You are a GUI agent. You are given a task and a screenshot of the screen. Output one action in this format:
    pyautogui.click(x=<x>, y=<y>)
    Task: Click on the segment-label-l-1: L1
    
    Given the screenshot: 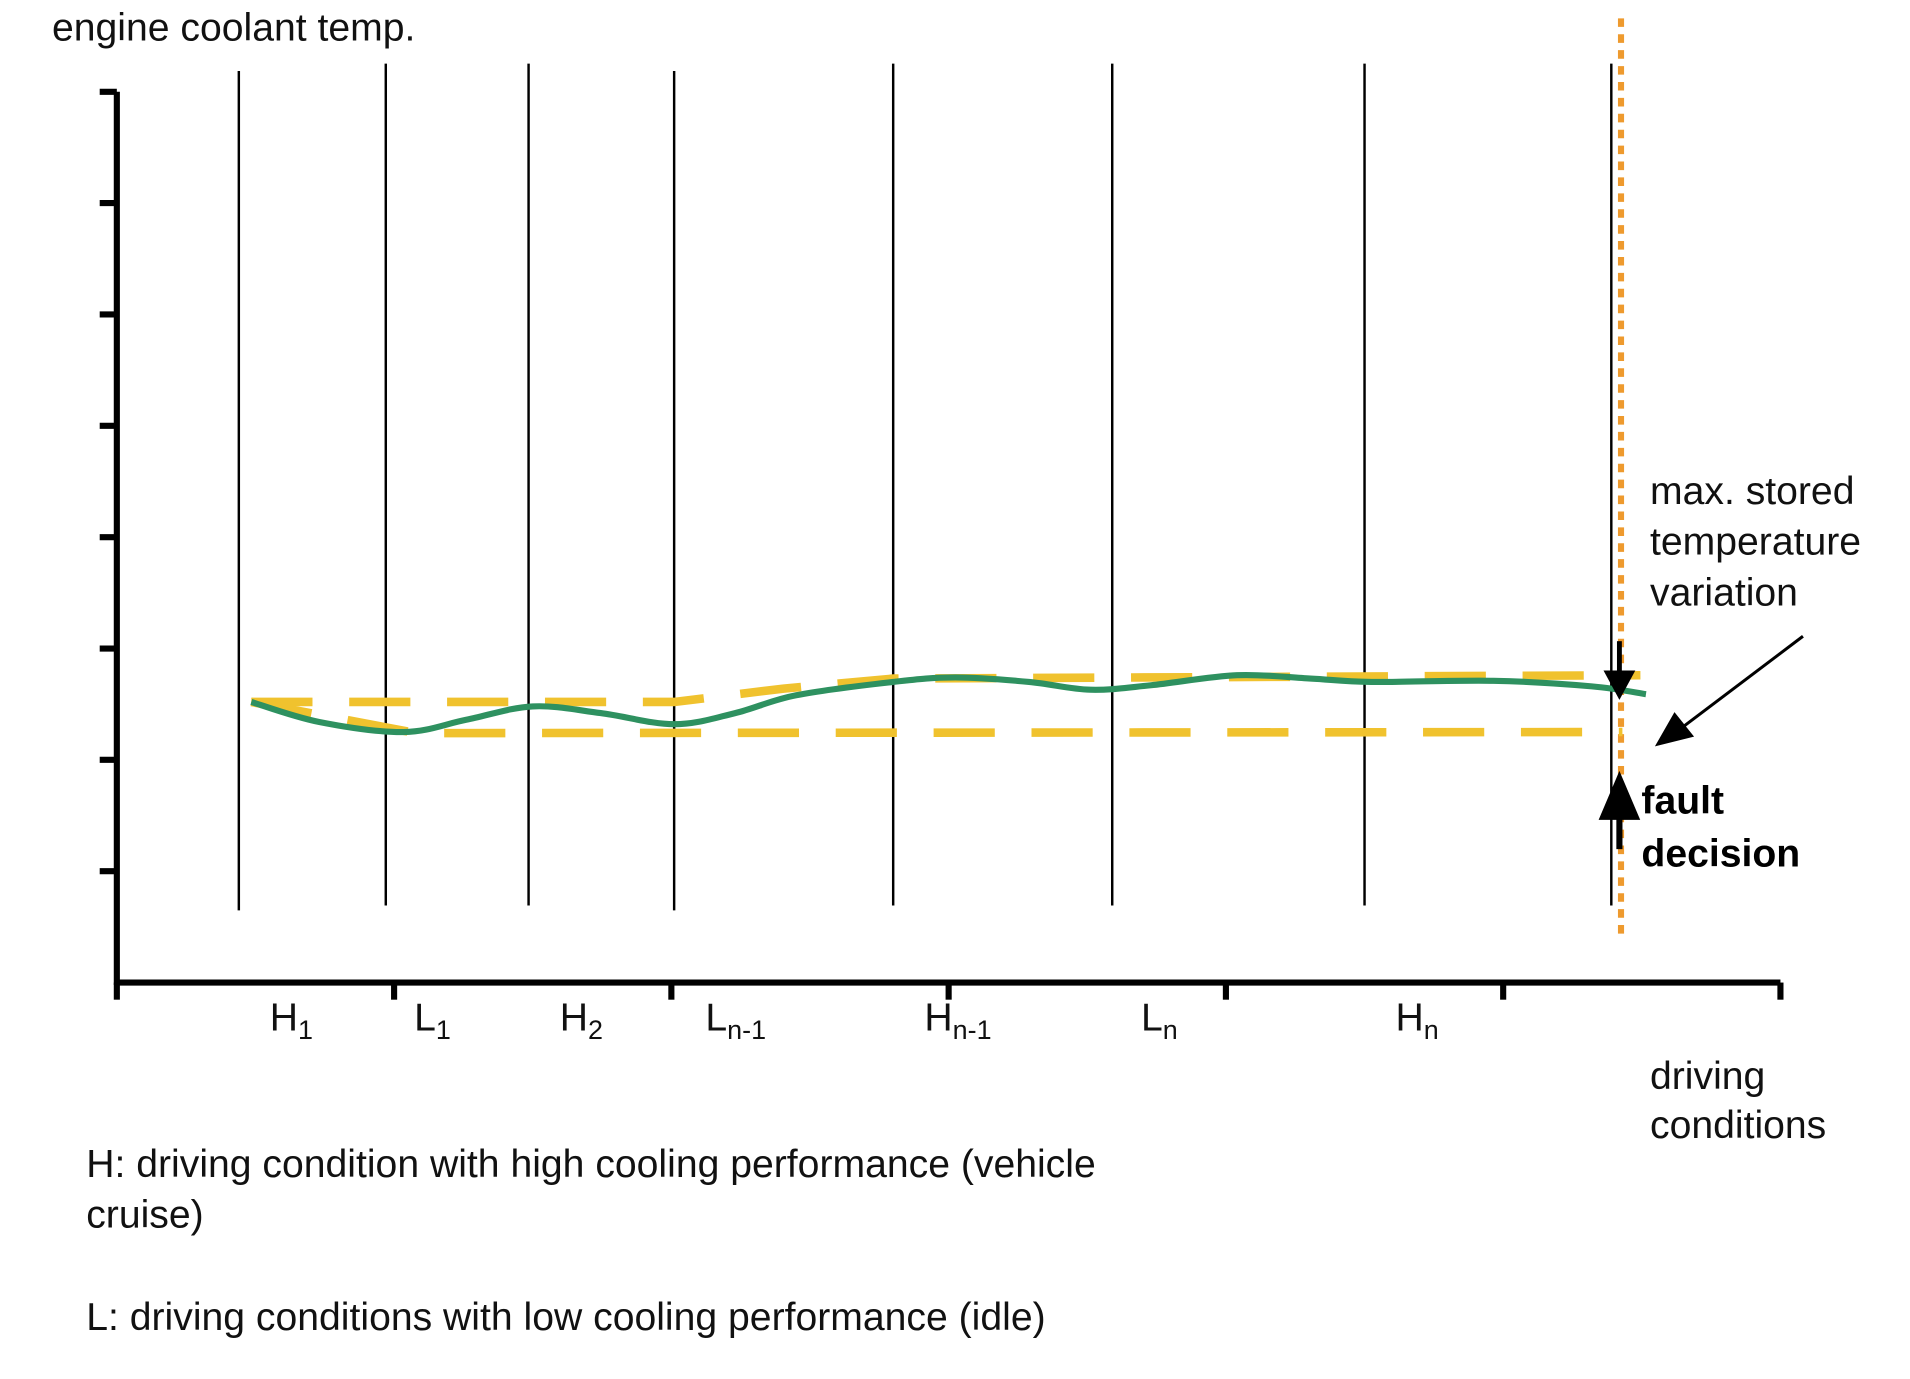 What is the action you would take?
    pyautogui.click(x=432, y=1020)
    